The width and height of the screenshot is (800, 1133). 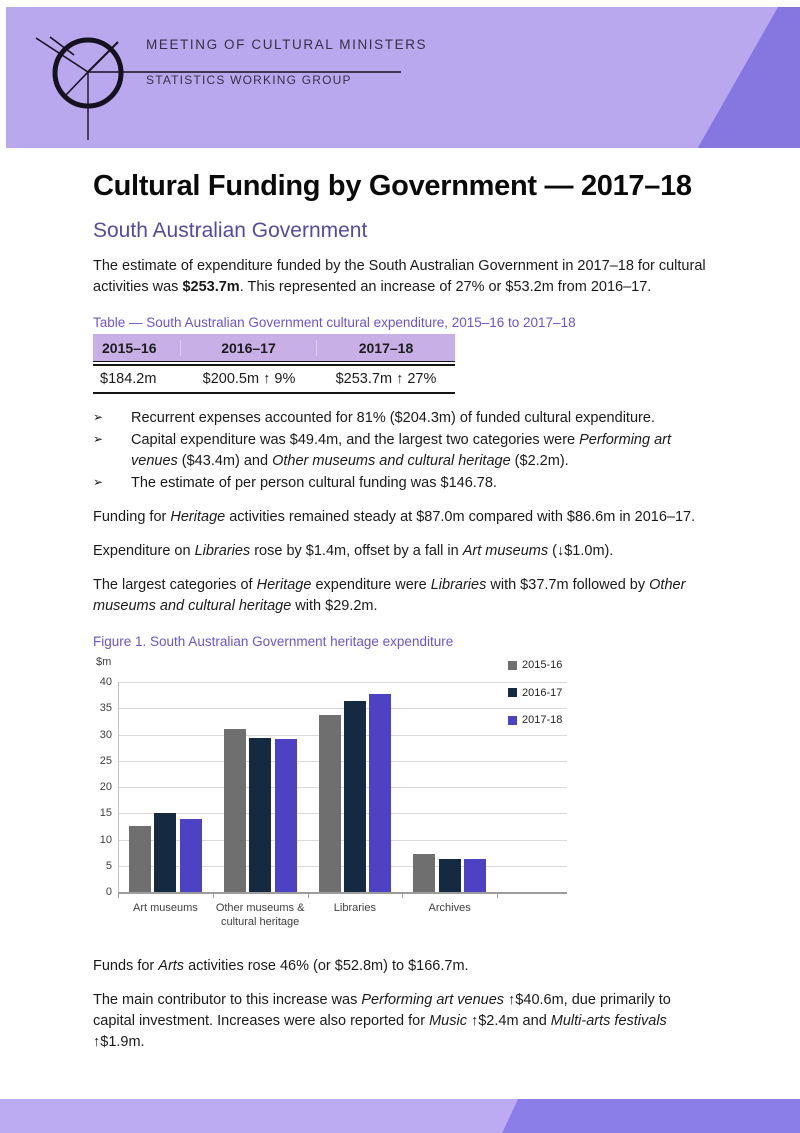 I want to click on legend-item: 2017-18, so click(x=535, y=720).